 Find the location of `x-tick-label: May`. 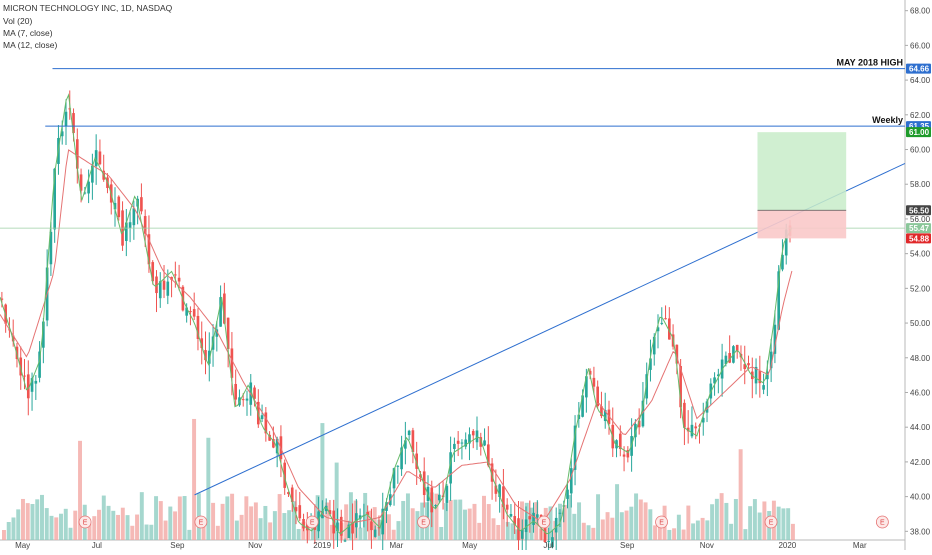

x-tick-label: May is located at coordinates (469, 545).